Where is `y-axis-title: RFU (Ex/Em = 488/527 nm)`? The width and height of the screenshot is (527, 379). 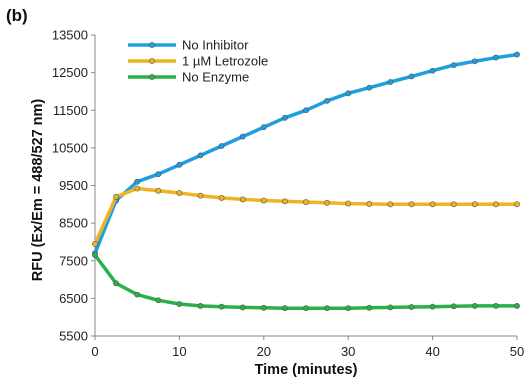
y-axis-title: RFU (Ex/Em = 488/527 nm) is located at coordinates (38, 190).